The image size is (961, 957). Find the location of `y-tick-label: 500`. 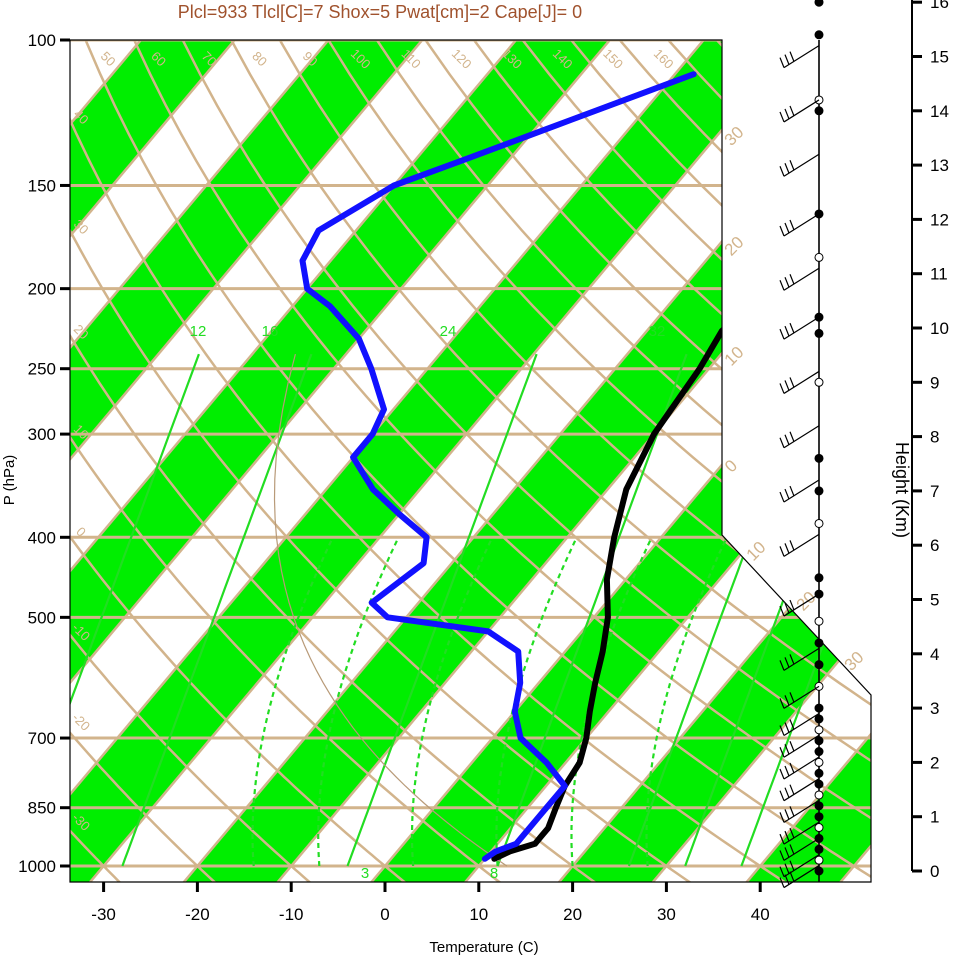

y-tick-label: 500 is located at coordinates (42, 617).